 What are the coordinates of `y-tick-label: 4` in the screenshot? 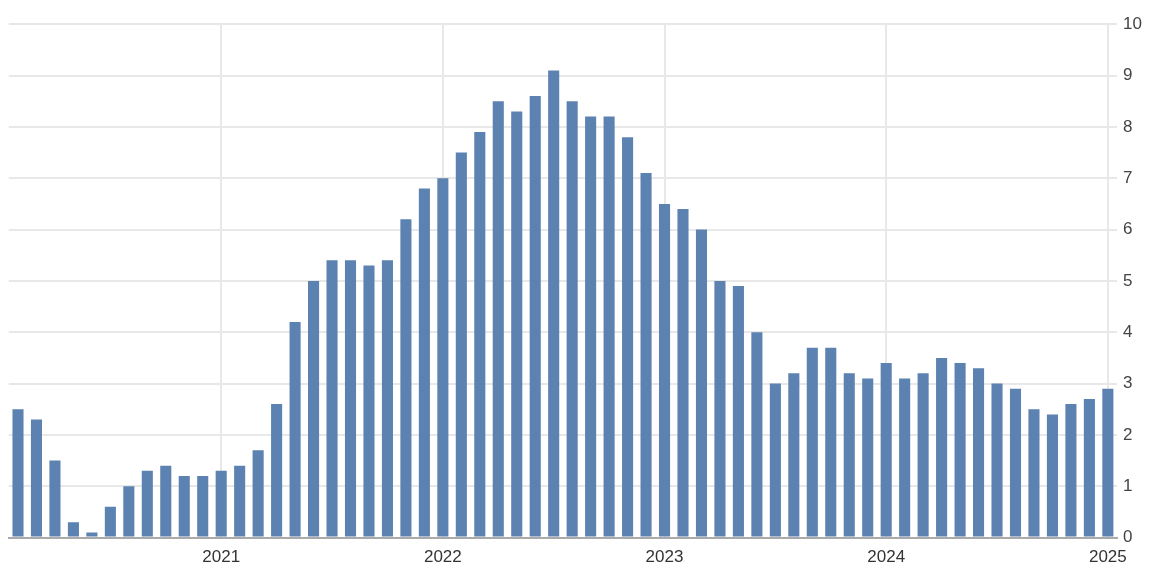 It's located at (1128, 331).